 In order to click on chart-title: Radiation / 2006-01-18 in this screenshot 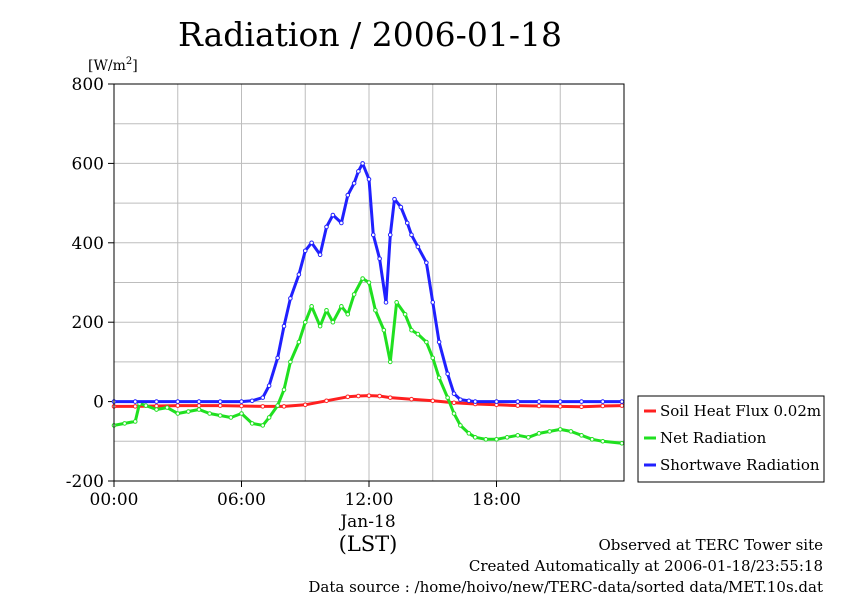, I will do `click(370, 34)`.